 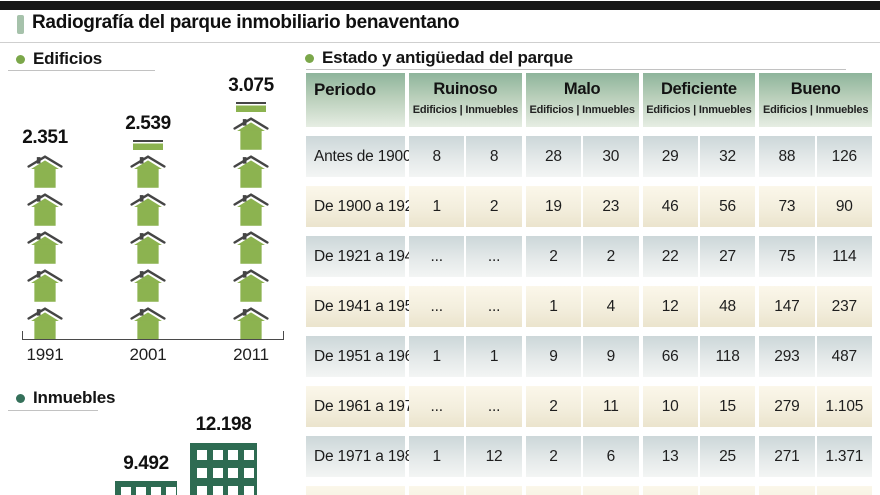 I want to click on table-row: De 1971 a 1980 1 12 2 6 13 25 271 1.371, so click(x=589, y=456).